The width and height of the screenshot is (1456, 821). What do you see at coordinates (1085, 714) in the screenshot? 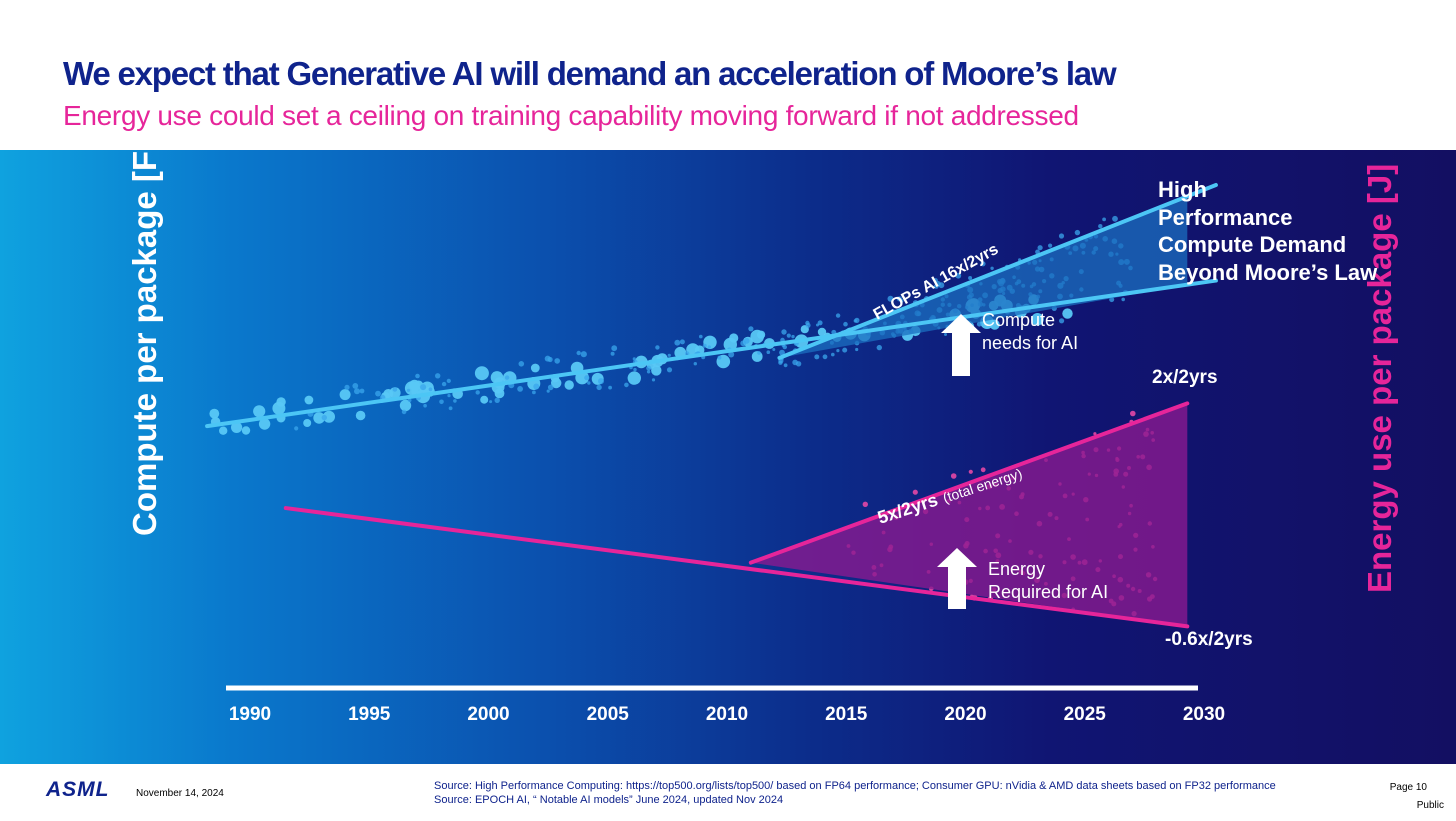
I see `x-tick-2025: 2025` at bounding box center [1085, 714].